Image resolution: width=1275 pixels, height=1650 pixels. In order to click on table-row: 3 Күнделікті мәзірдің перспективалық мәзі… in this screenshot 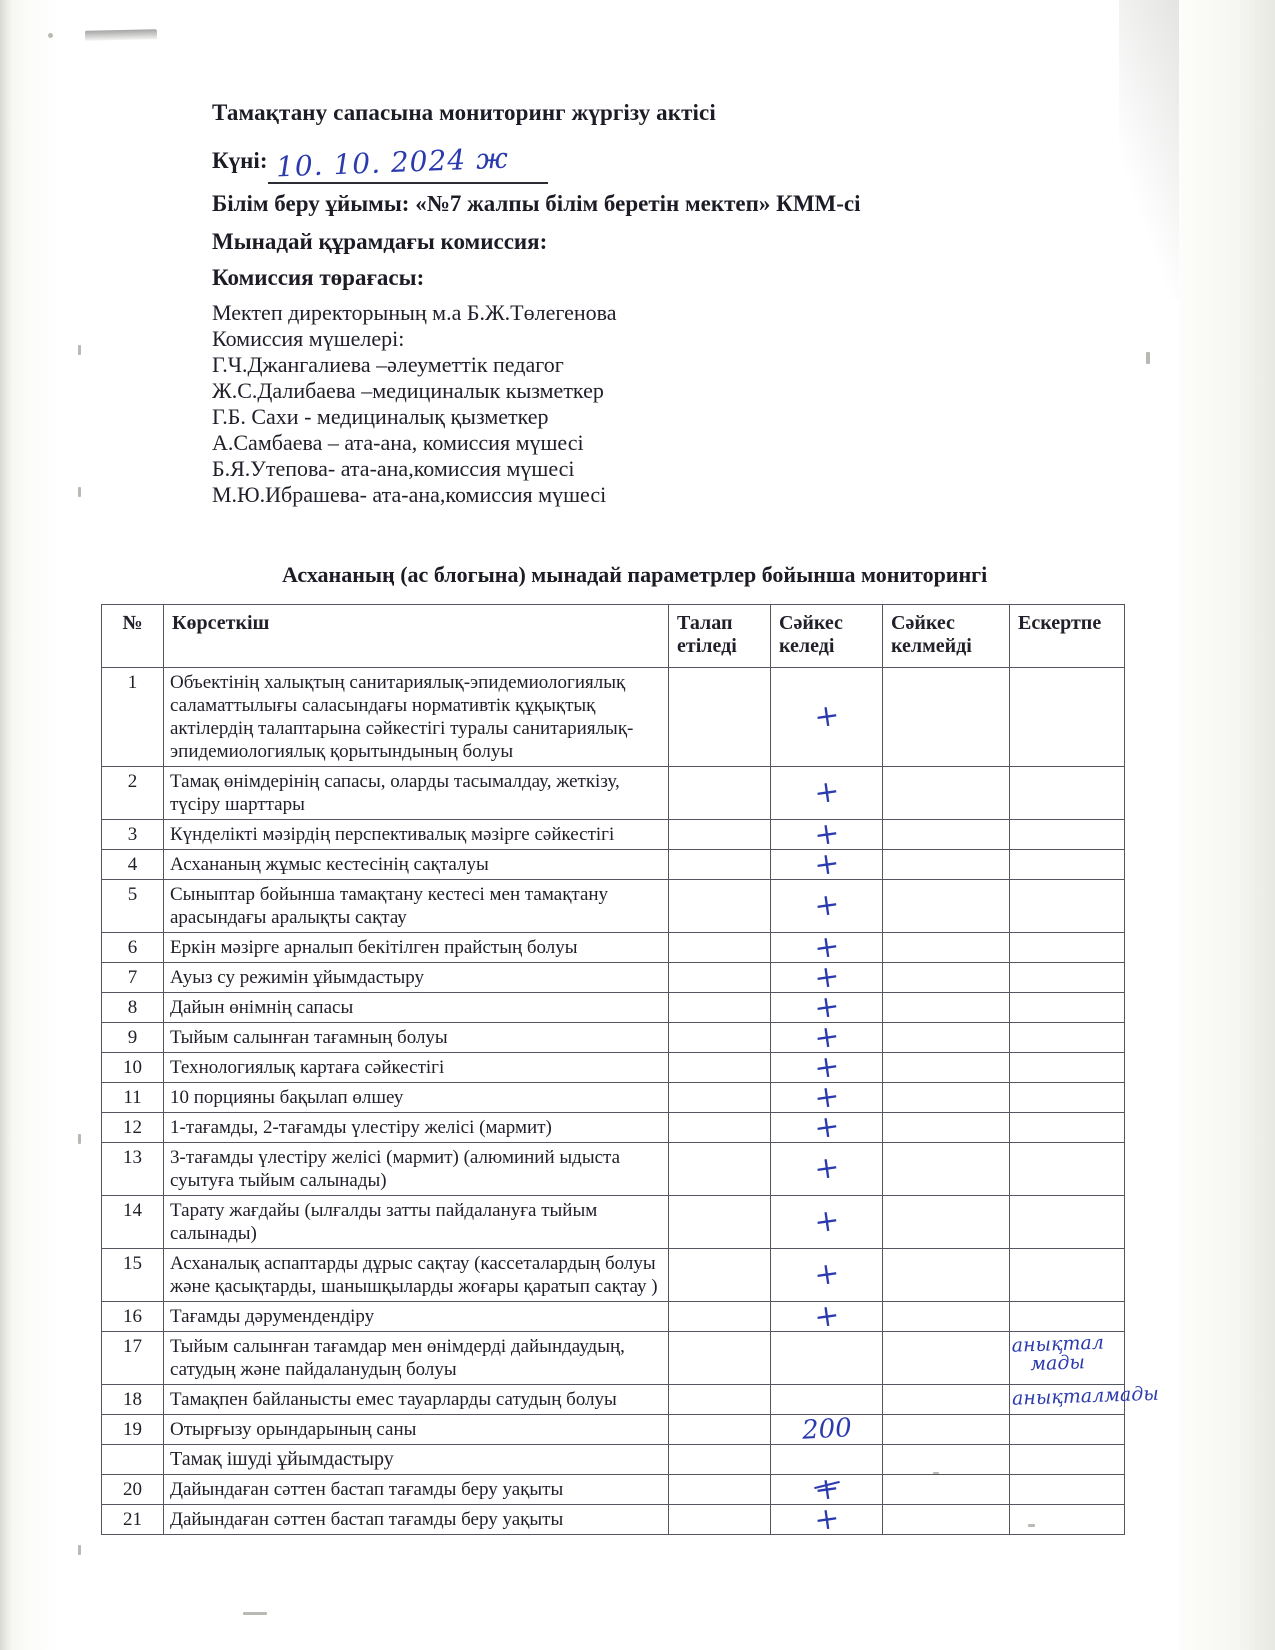, I will do `click(613, 834)`.